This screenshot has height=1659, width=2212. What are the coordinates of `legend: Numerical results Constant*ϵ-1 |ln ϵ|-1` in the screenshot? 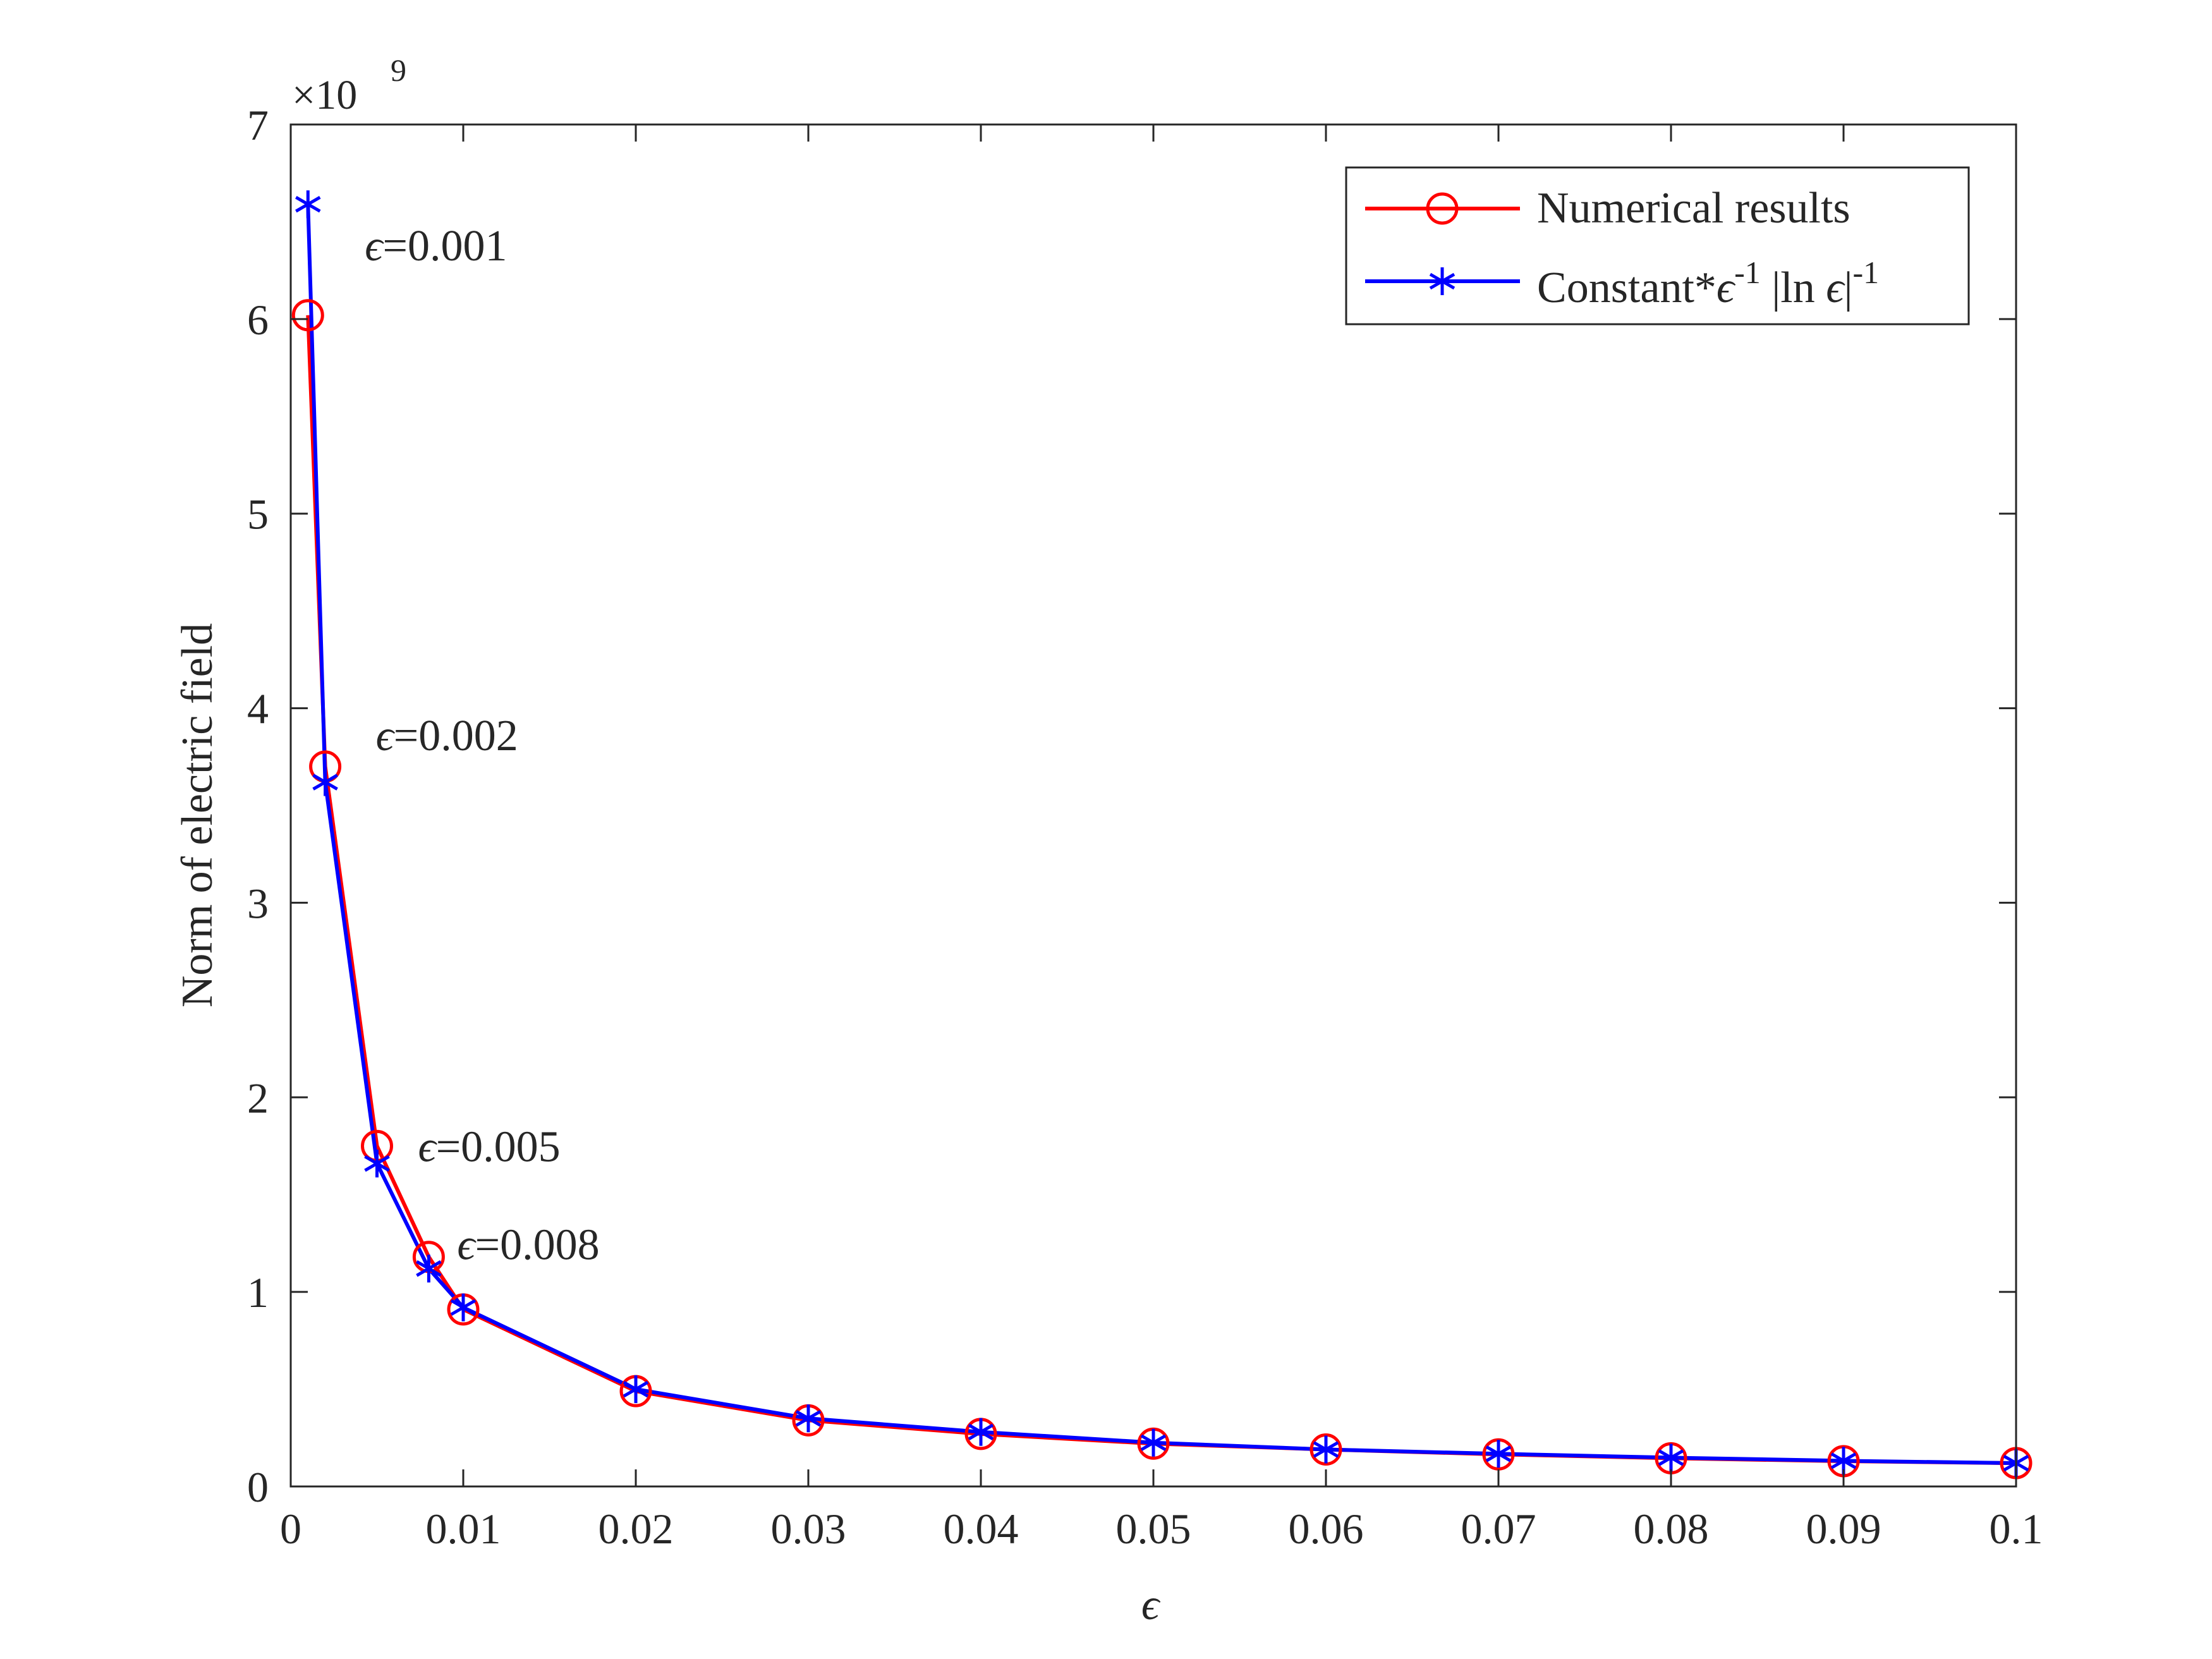 It's located at (1657, 245).